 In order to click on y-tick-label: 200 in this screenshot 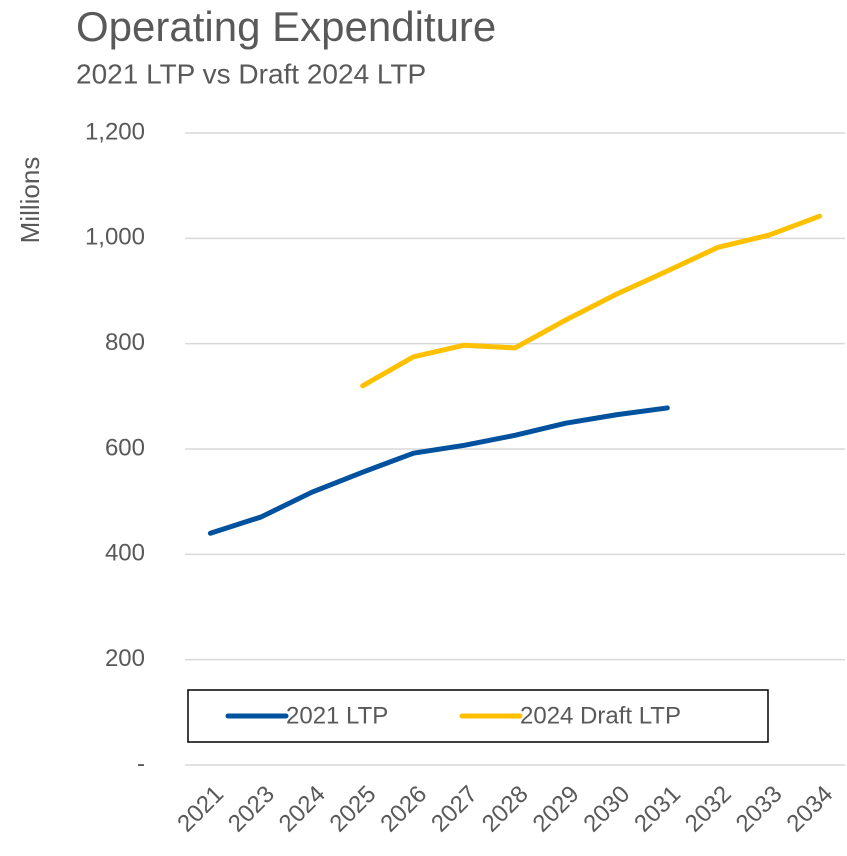, I will do `click(125, 658)`.